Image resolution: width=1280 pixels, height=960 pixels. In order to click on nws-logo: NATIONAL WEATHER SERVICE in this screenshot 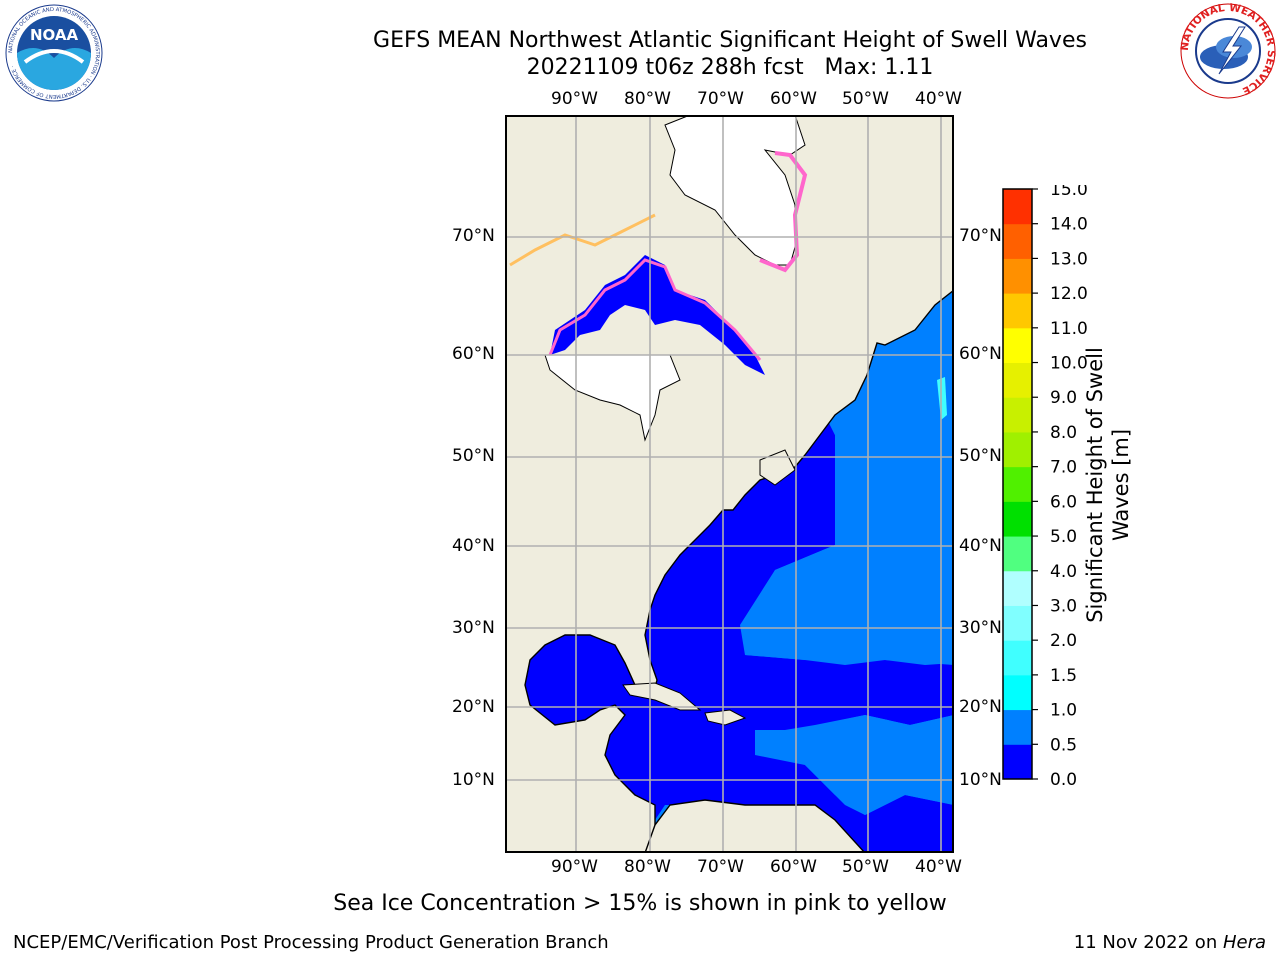, I will do `click(1228, 50)`.